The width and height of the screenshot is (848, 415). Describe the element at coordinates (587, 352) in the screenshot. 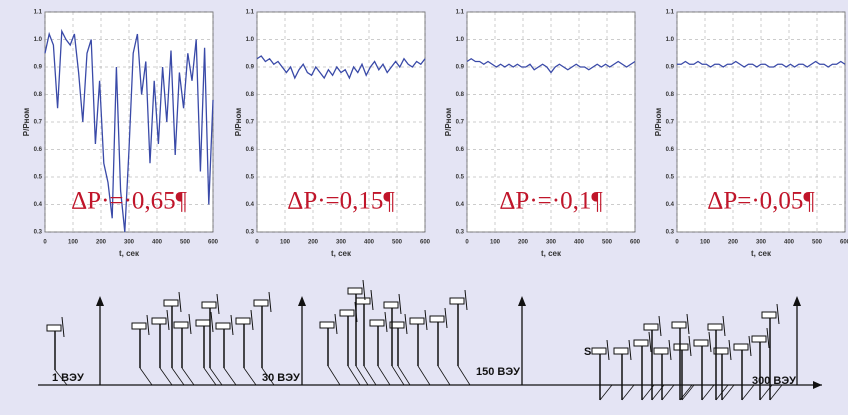

I see `symbol-label: S` at that location.